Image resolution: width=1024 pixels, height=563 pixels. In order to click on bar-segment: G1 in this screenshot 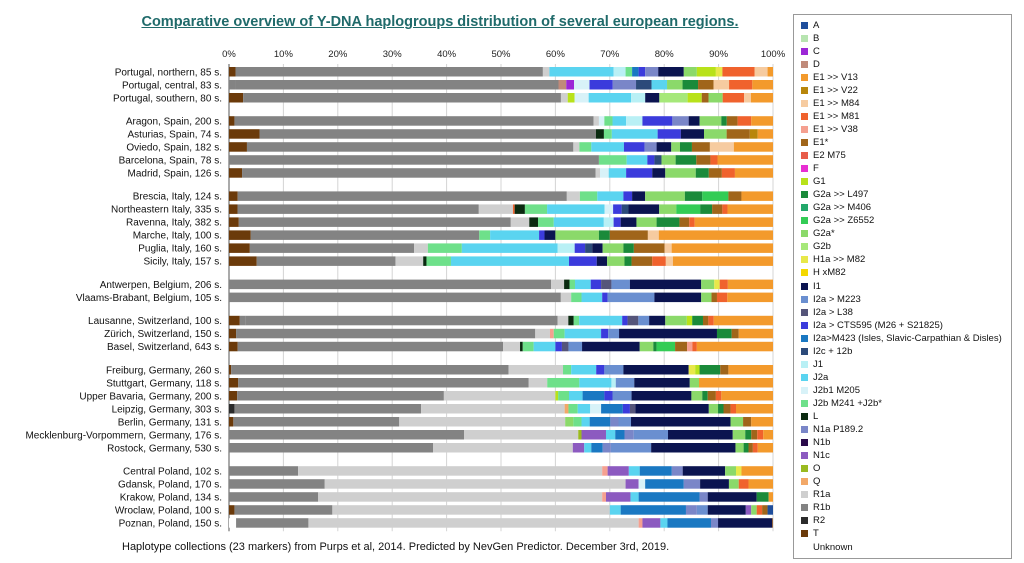, I will do `click(706, 72)`.